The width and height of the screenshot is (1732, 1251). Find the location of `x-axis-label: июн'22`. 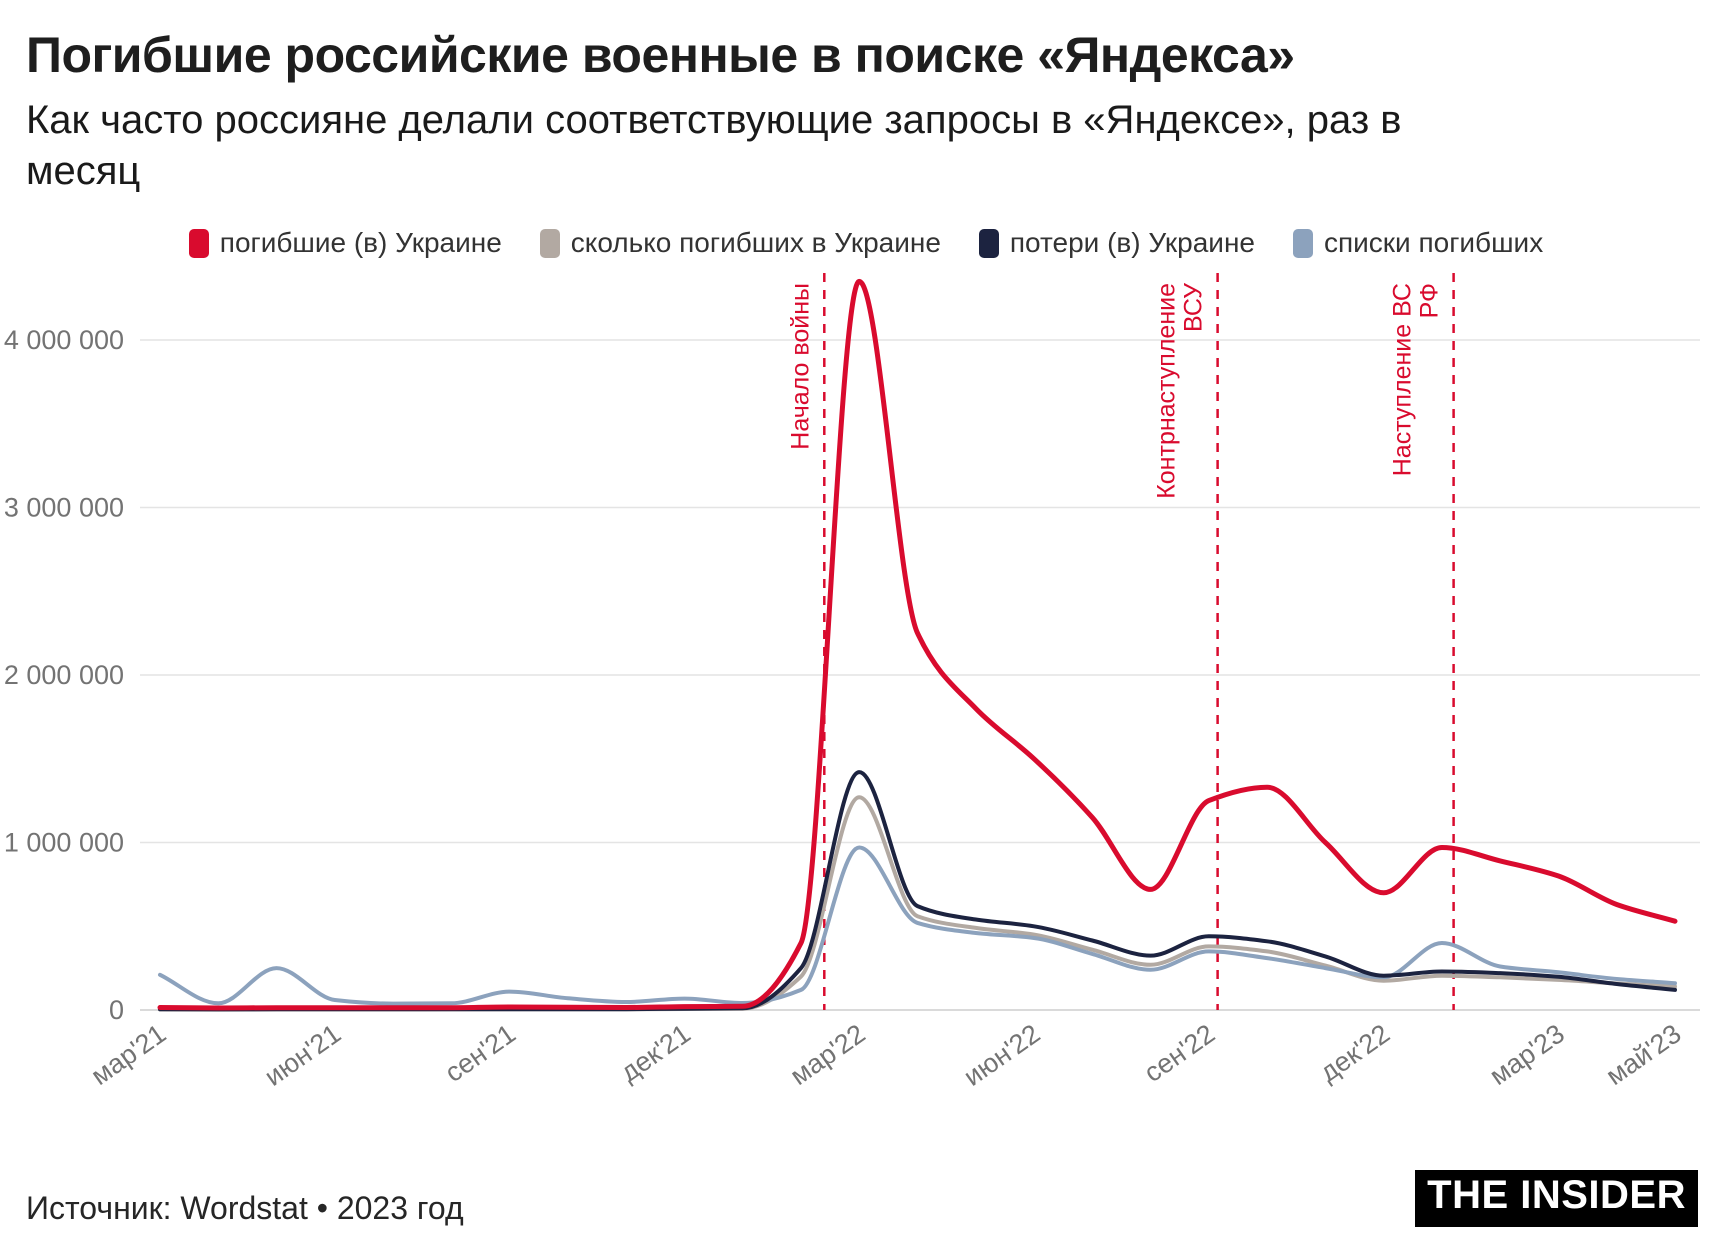

x-axis-label: июн'22 is located at coordinates (1001, 1056).